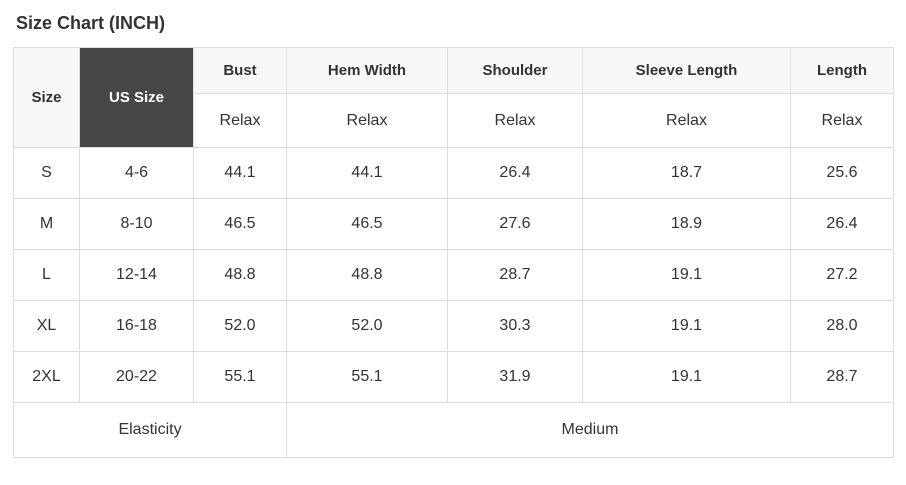 The image size is (906, 485). Describe the element at coordinates (842, 275) in the screenshot. I see `length-cell: 27.2` at that location.